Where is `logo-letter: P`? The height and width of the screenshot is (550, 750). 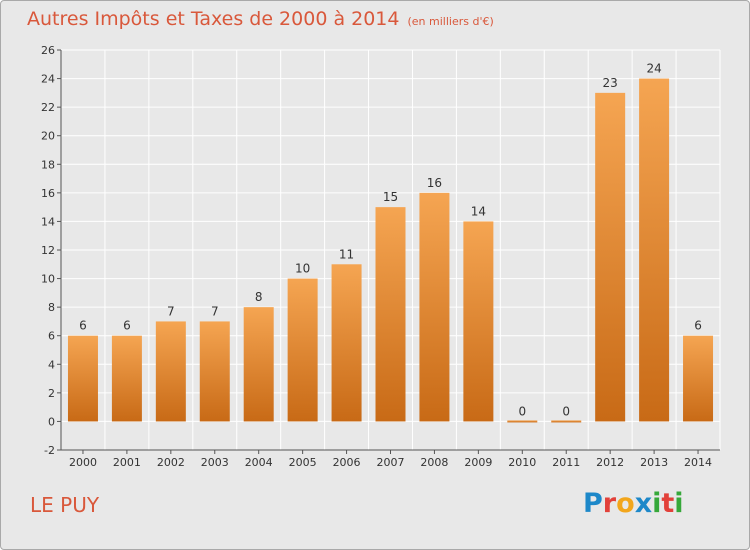 logo-letter: P is located at coordinates (593, 503).